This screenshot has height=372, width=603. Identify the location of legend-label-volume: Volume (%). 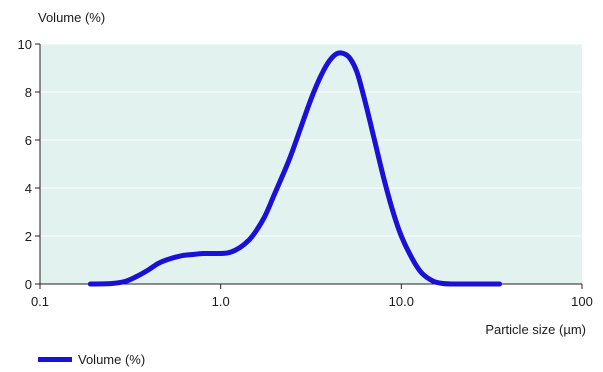
(112, 359).